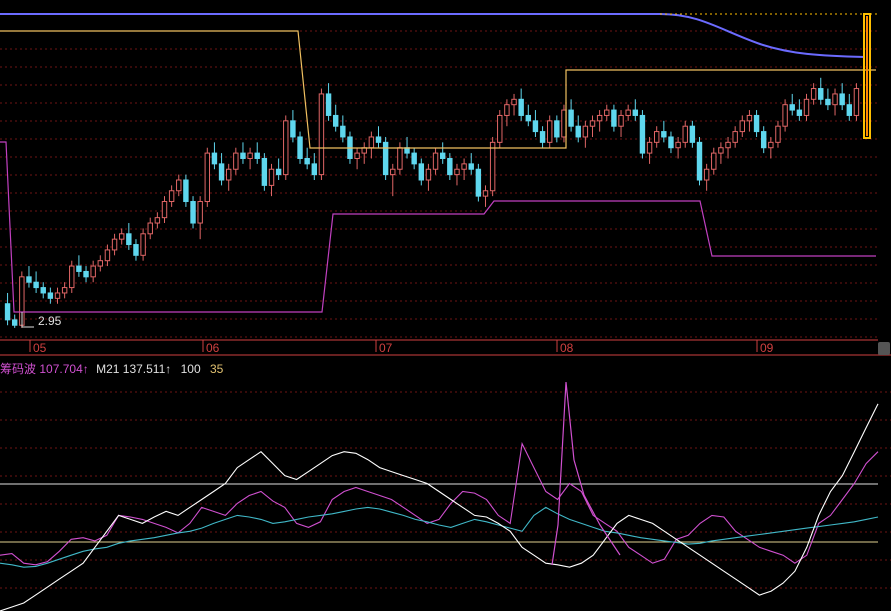  Describe the element at coordinates (40, 348) in the screenshot. I see `x-tick-label: 05` at that location.